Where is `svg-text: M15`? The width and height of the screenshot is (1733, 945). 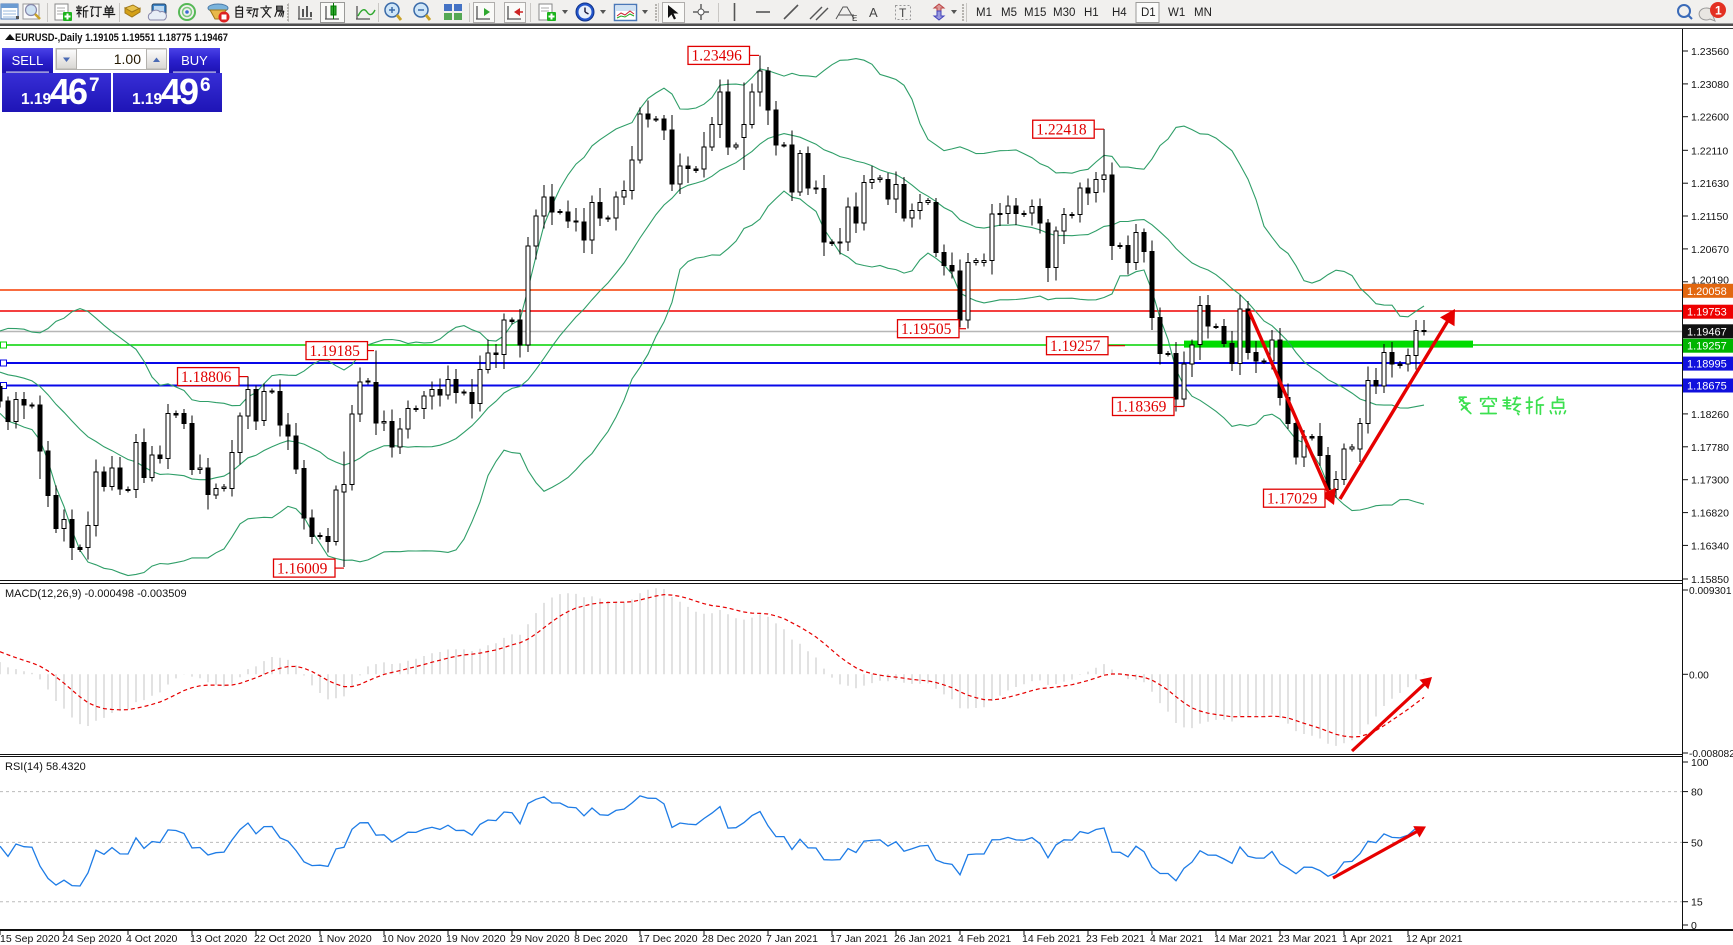 svg-text: M15 is located at coordinates (1035, 13).